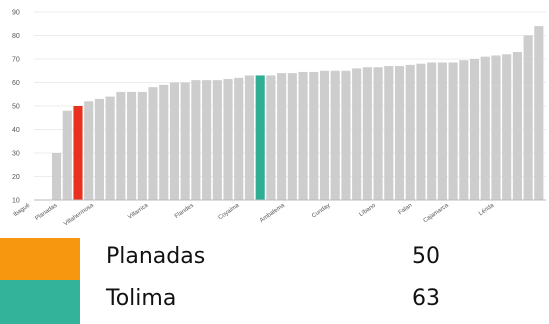 This screenshot has width=549, height=324. What do you see at coordinates (16, 201) in the screenshot?
I see `y-tick-label: 10` at bounding box center [16, 201].